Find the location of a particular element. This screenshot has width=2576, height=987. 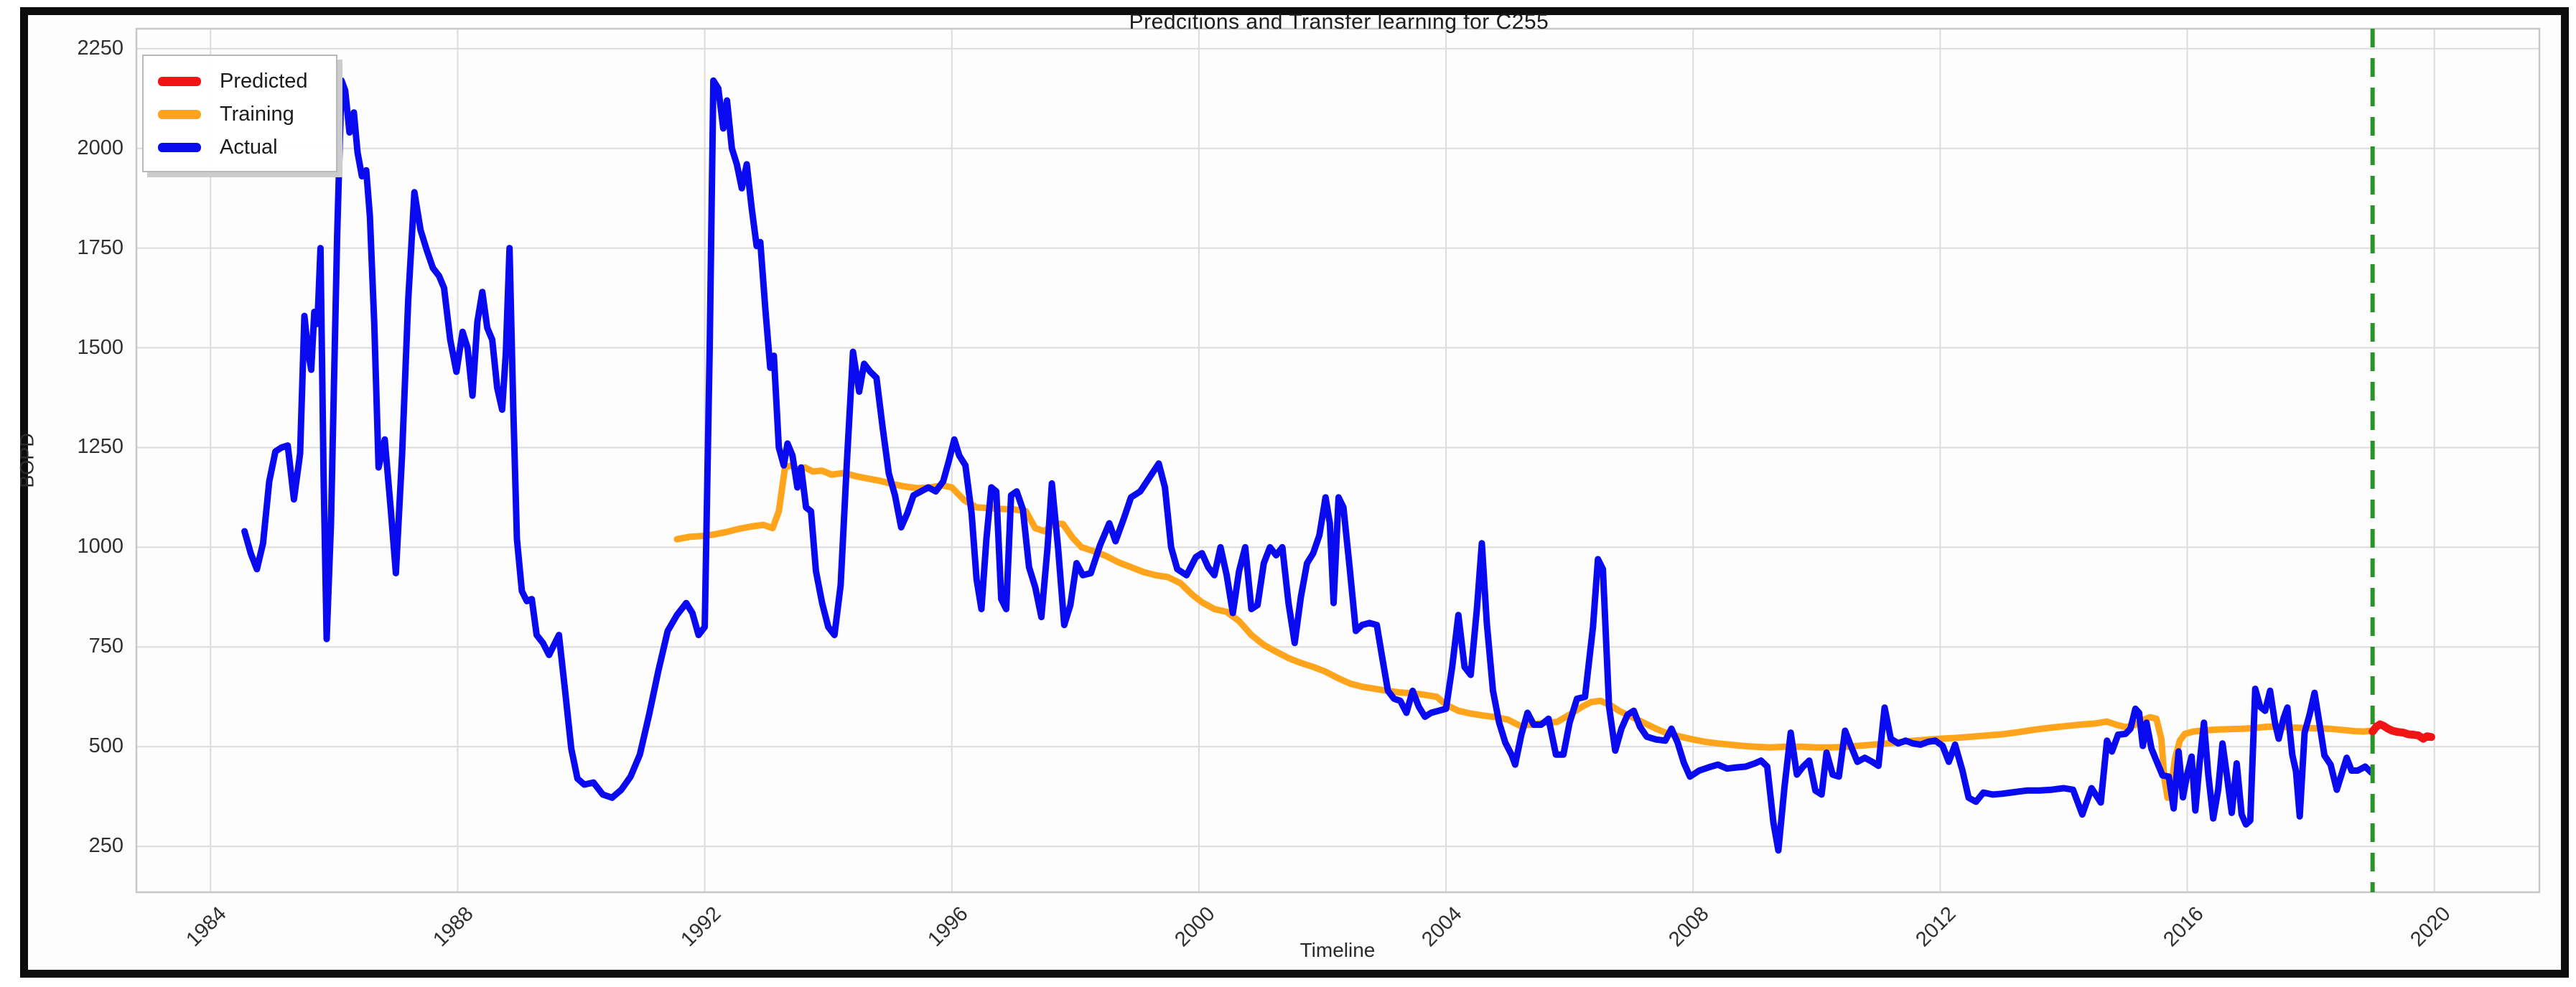

y-tick-label: 500 is located at coordinates (105, 746).